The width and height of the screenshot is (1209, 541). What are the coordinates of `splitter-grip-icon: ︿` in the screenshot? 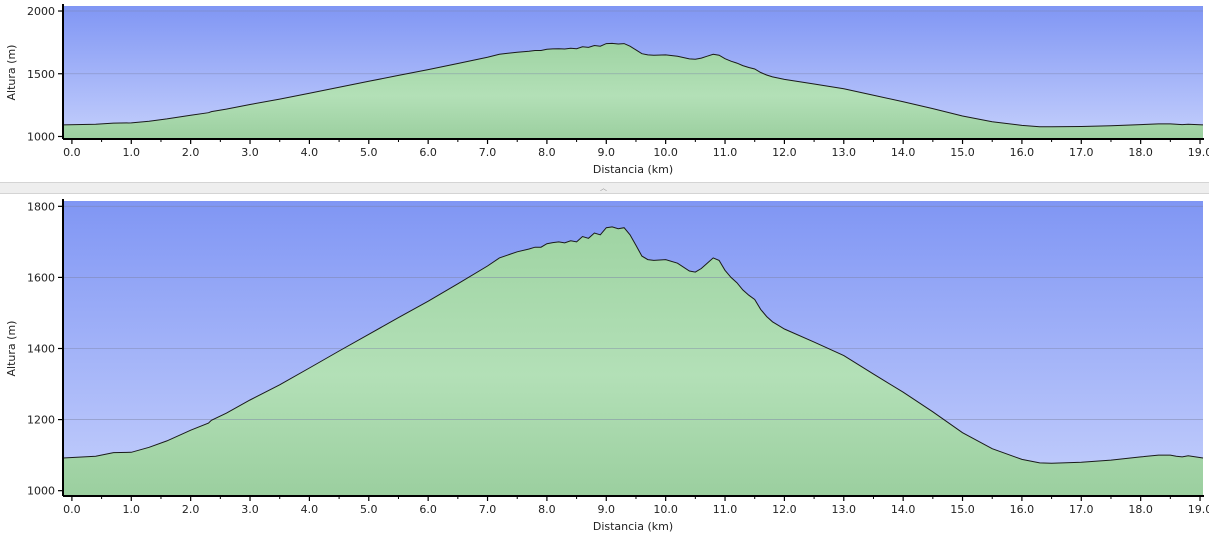 It's located at (603, 188).